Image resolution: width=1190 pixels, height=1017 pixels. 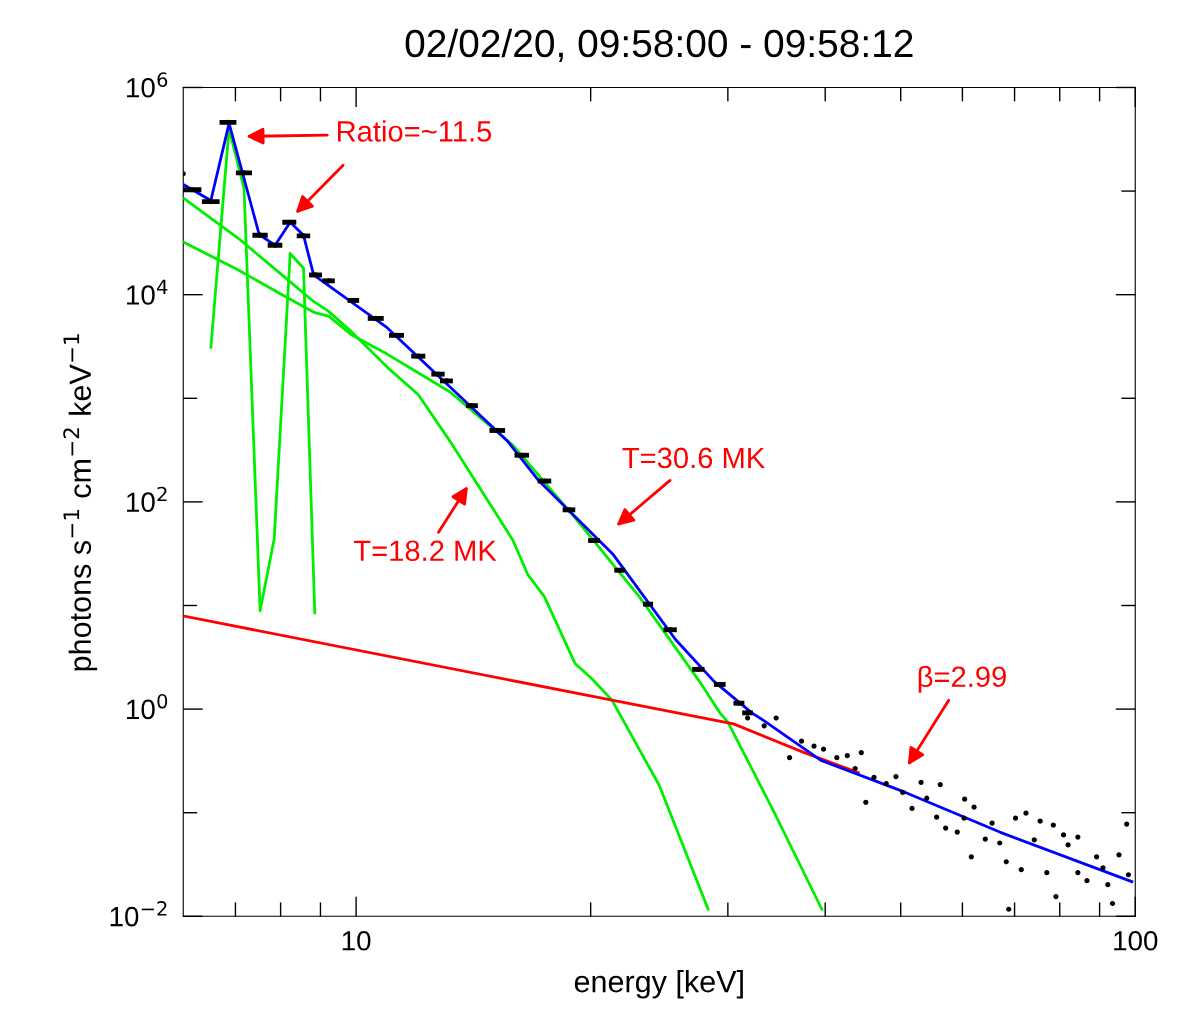 I want to click on annotation: T=30.6 MK, so click(x=693, y=458).